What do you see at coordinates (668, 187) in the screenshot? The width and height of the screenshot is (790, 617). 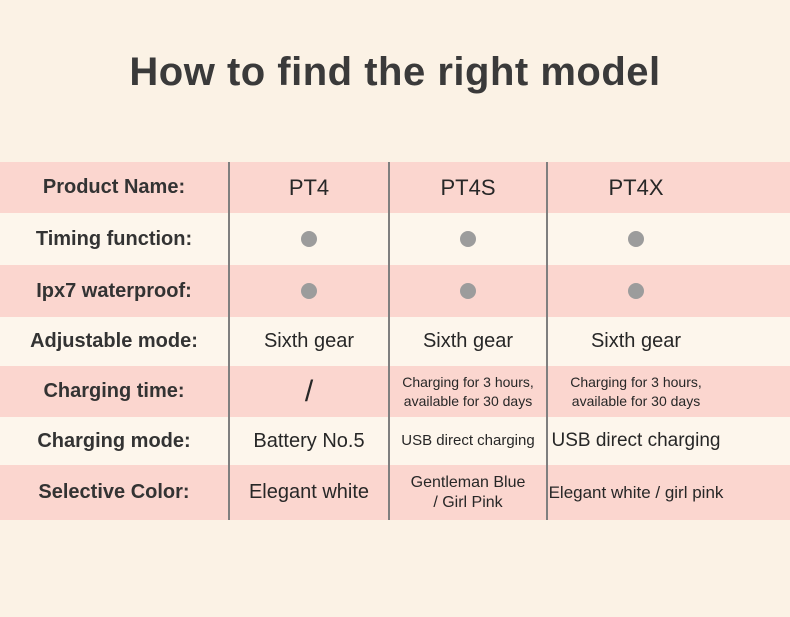 I see `cell-product-name-pt4x: PT4X` at bounding box center [668, 187].